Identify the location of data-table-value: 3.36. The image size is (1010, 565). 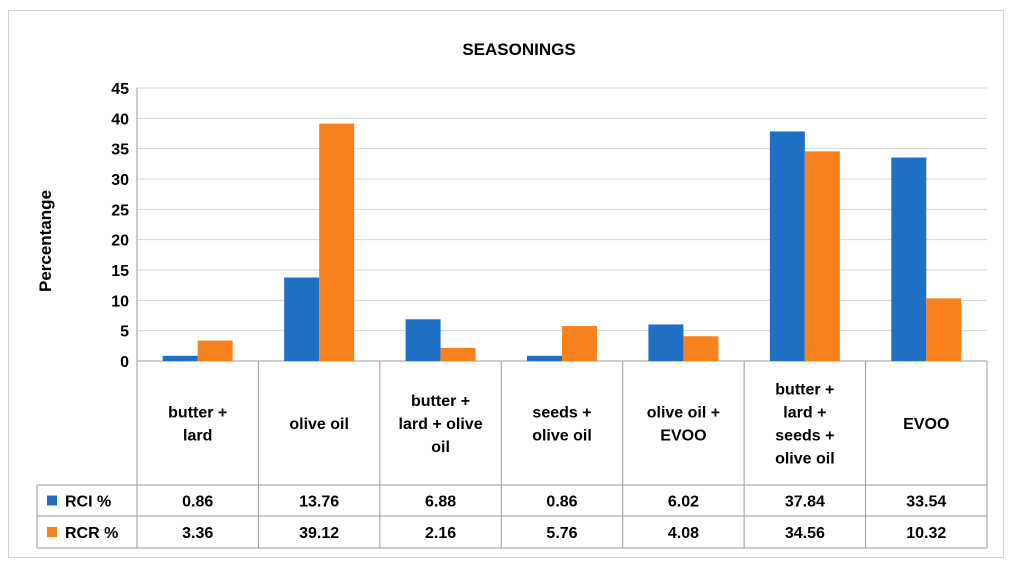
(197, 533).